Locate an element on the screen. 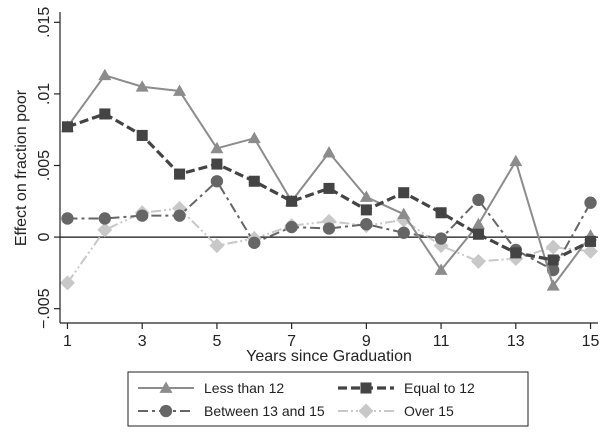 The image size is (604, 437). x-tick-label: 11 is located at coordinates (441, 341).